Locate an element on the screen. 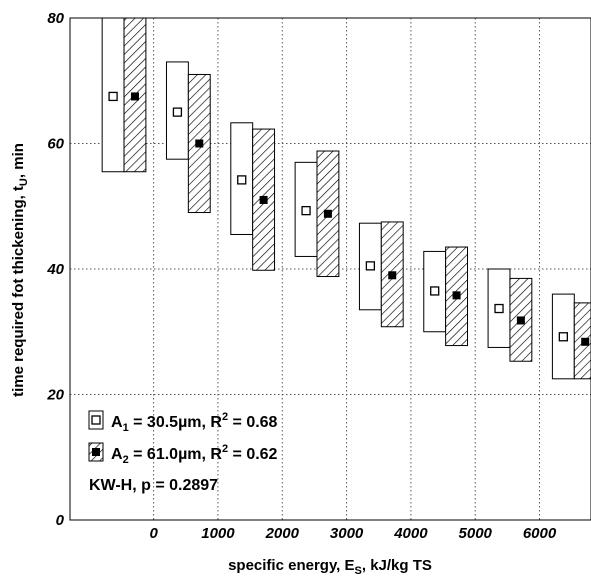 This screenshot has height=578, width=591. x-tick-label: 0 is located at coordinates (153, 533).